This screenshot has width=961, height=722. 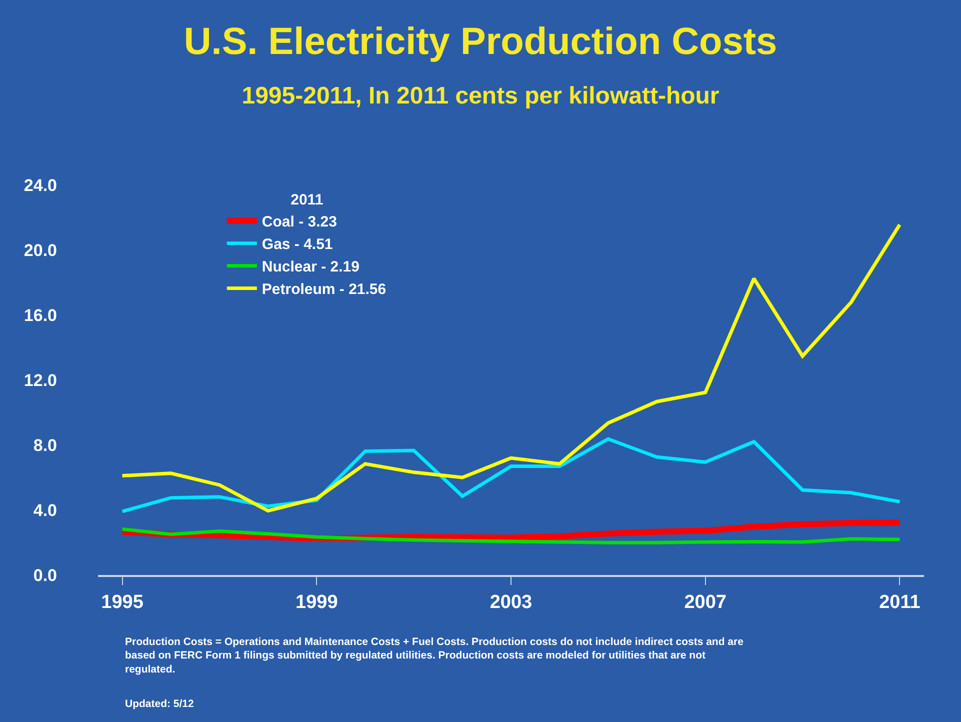 I want to click on text: Production Costs = Operations and Maintenance Costs + Fuel Costs. Production costs do not include indirect costs and are based on FERC Form 1 filings submitted by regulated utilities. Production costs are modeled for utilities that are not regulated., so click(x=434, y=656).